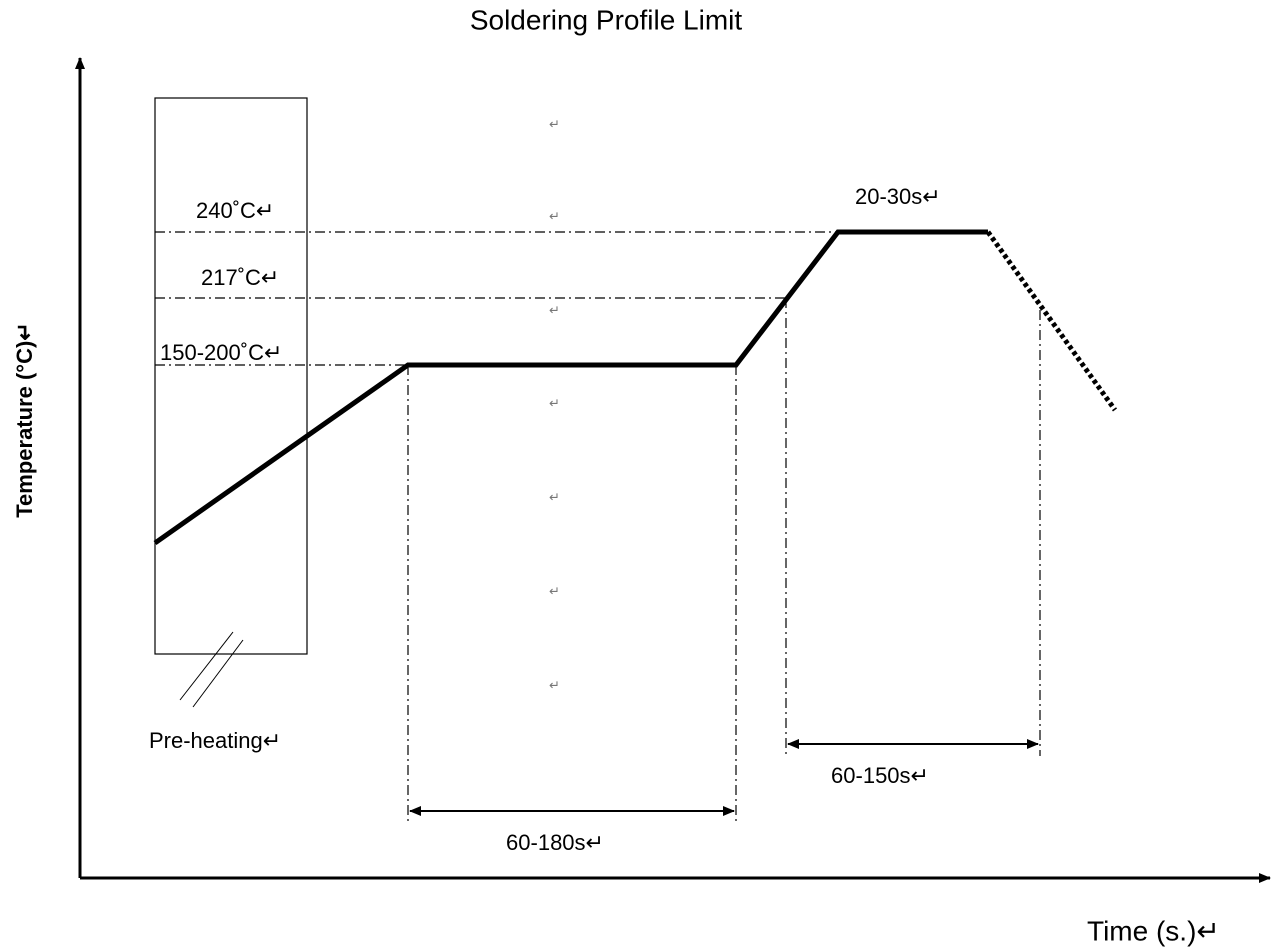 This screenshot has height=951, width=1277. I want to click on x-axis-label: Time (s.)↵, so click(1153, 930).